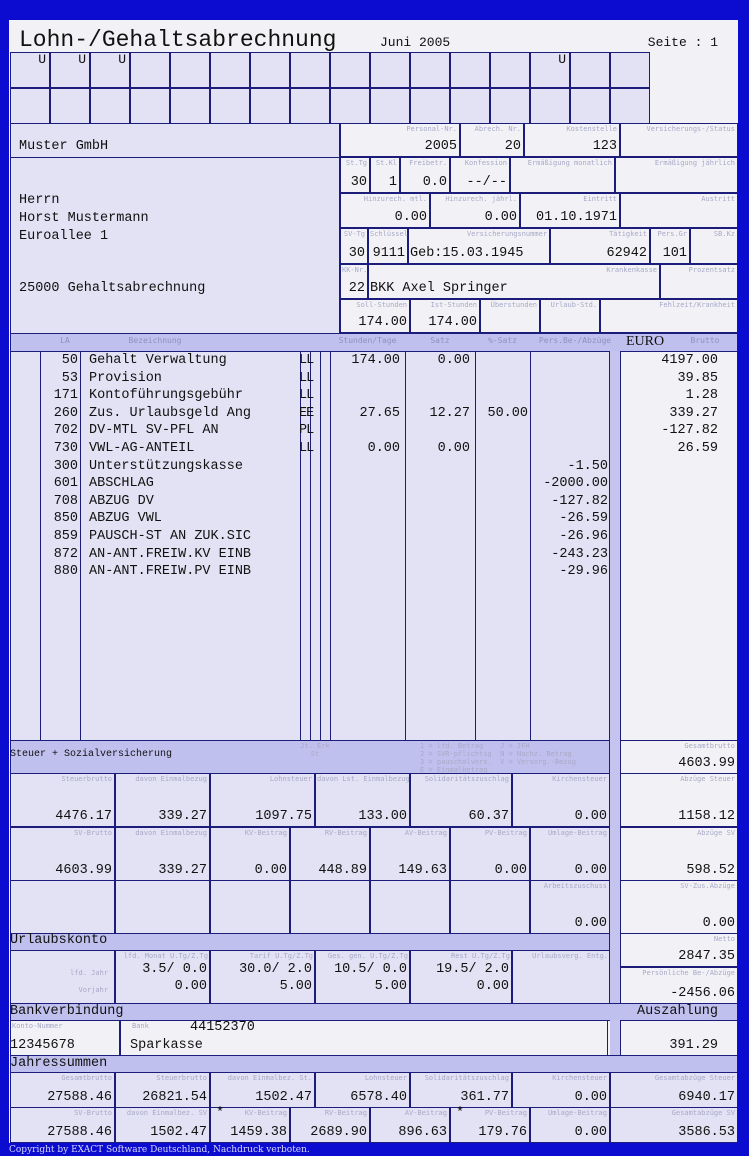 The width and height of the screenshot is (749, 1156). What do you see at coordinates (83, 870) in the screenshot?
I see `sv-cell-value: 4603.99` at bounding box center [83, 870].